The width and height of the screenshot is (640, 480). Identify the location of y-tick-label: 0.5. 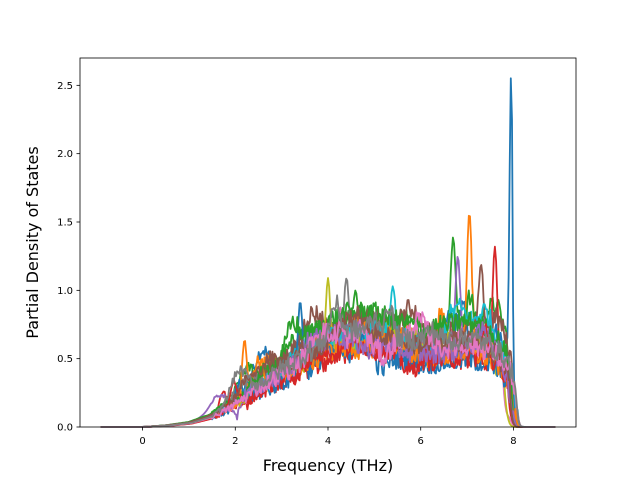
(65, 359).